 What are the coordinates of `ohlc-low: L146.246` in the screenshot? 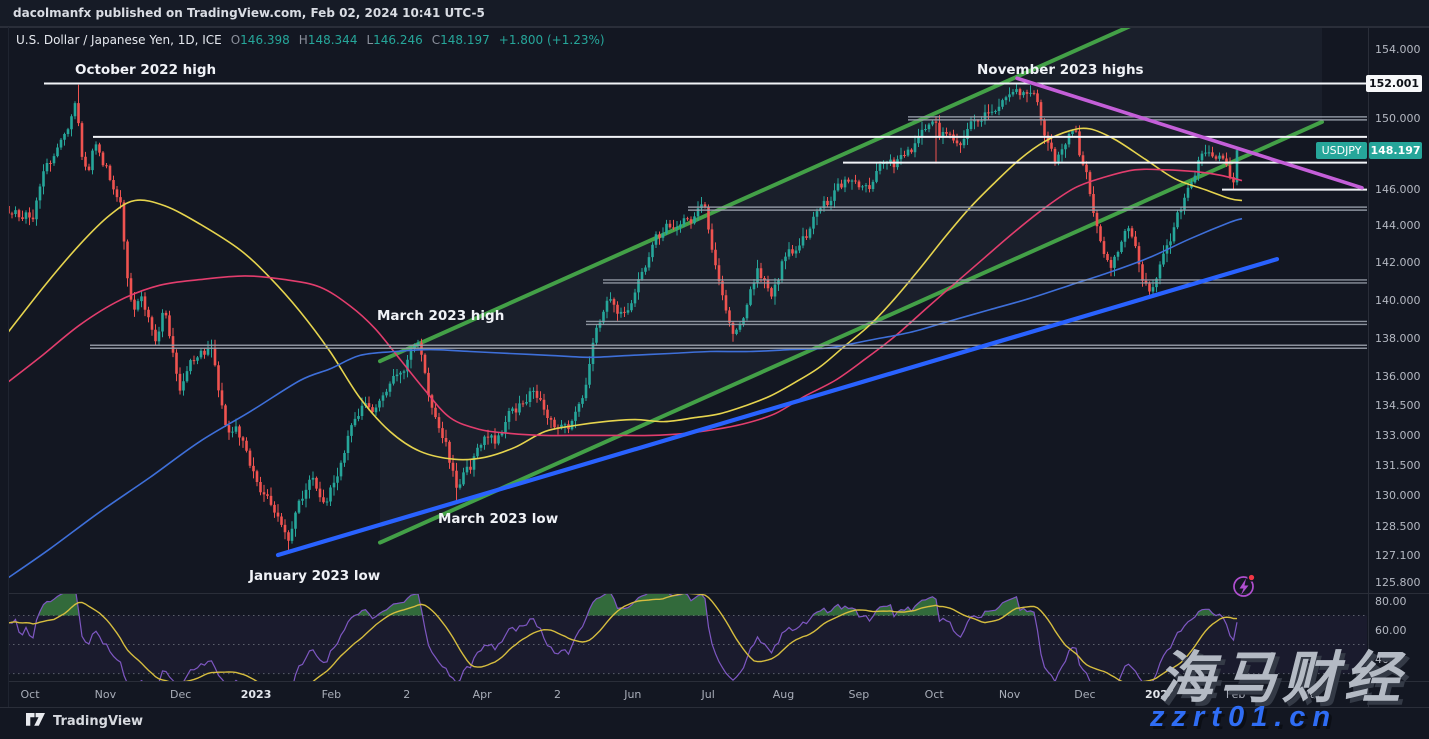 It's located at (394, 40).